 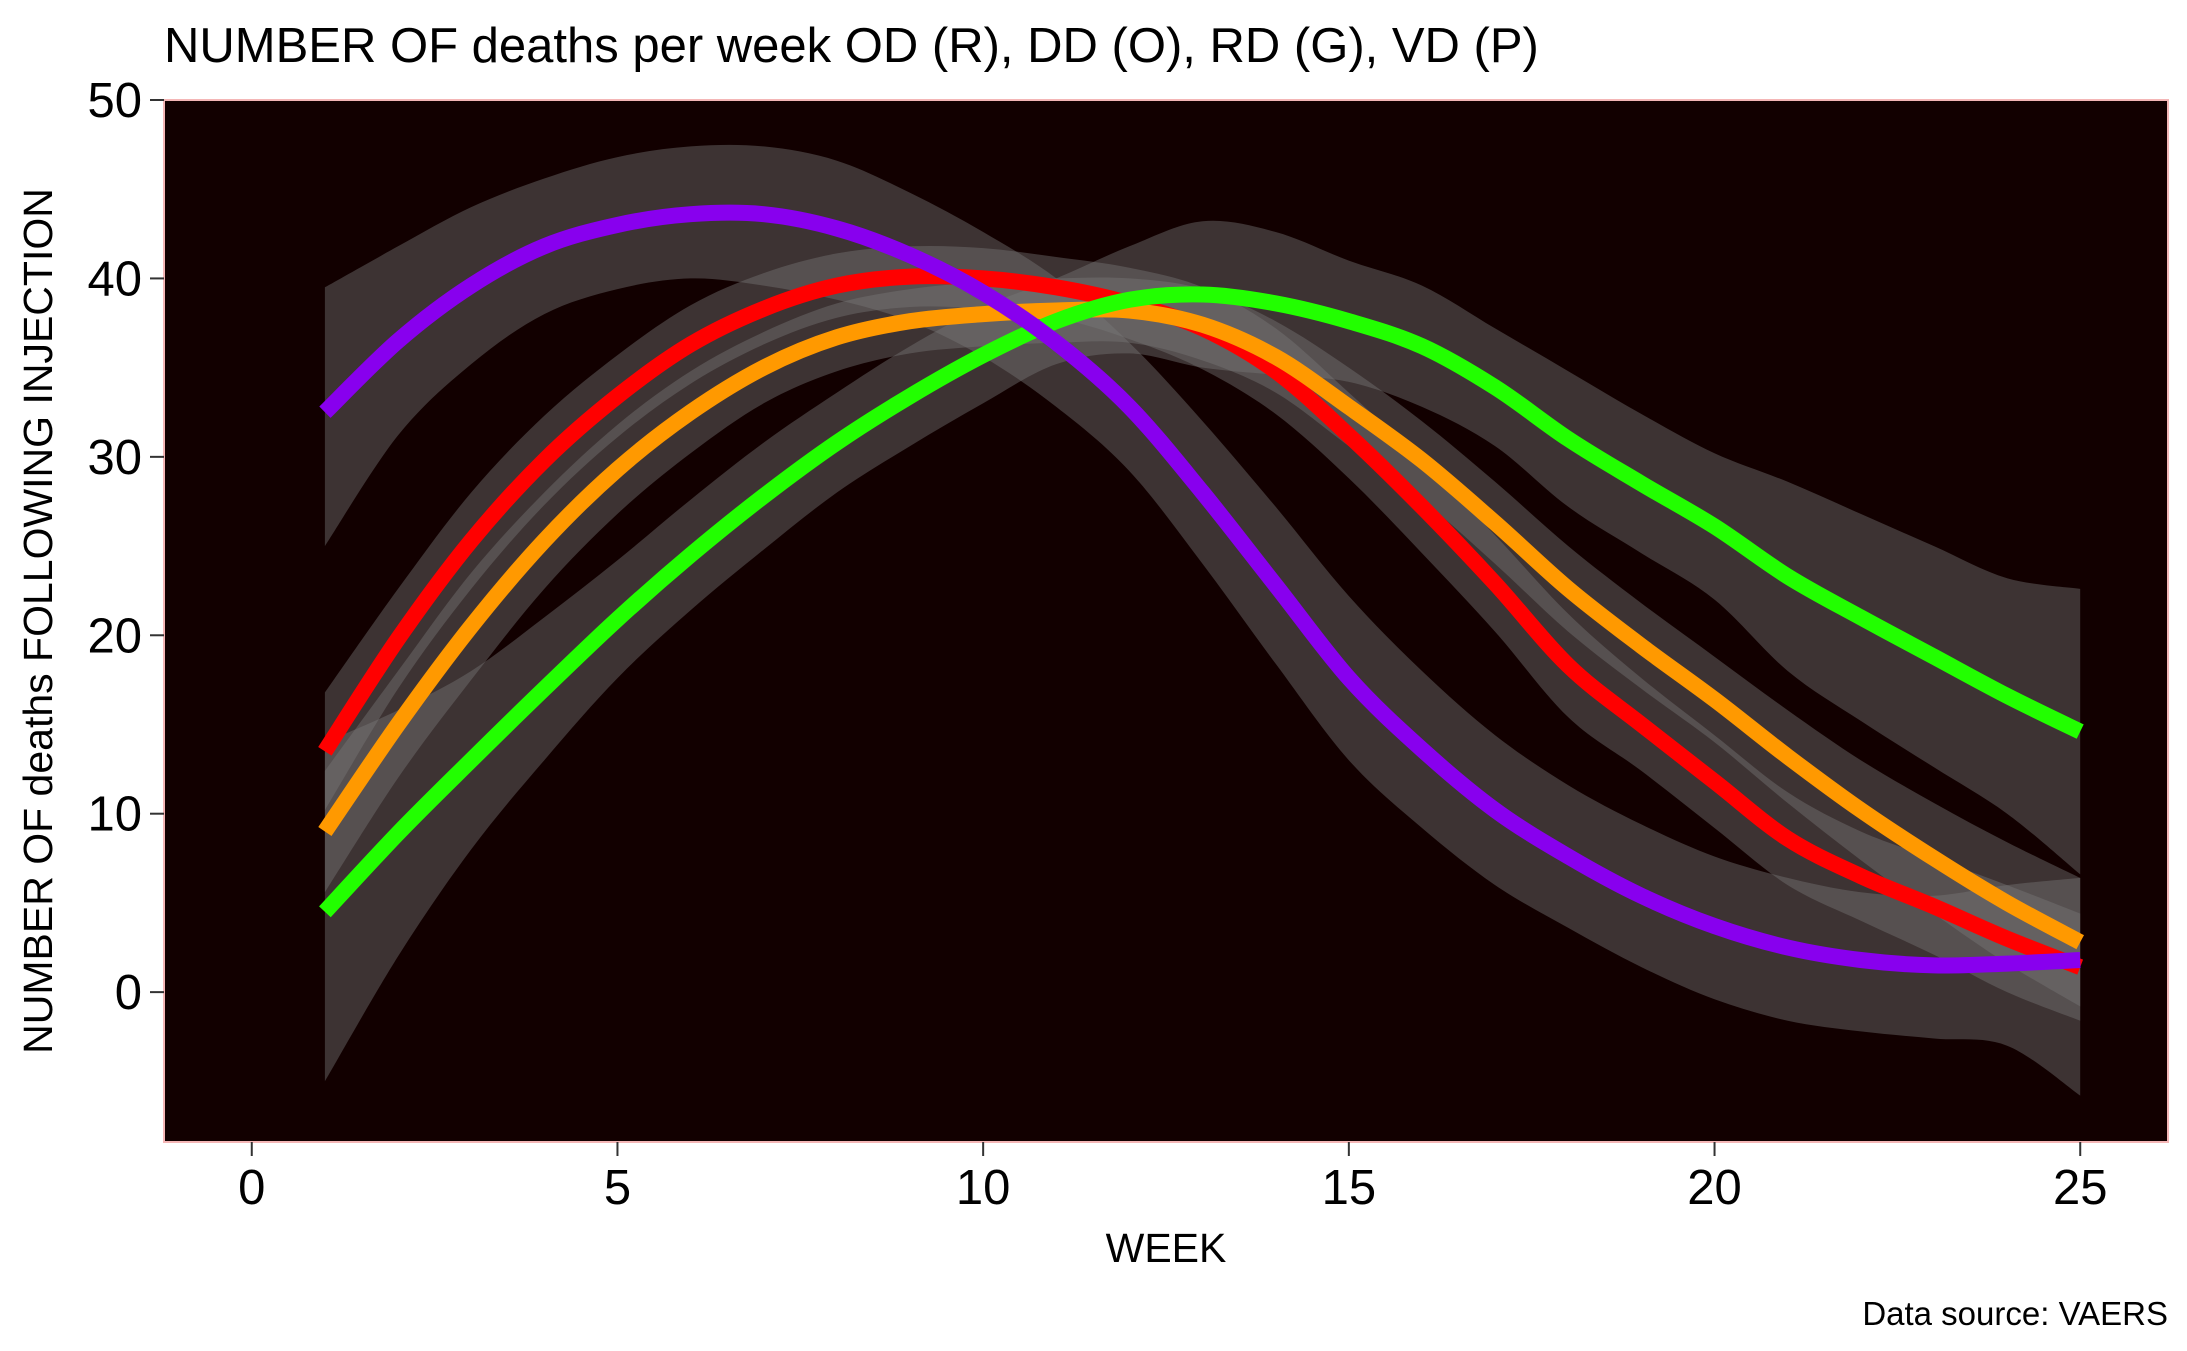 What do you see at coordinates (1349, 1188) in the screenshot?
I see `x-tick-label: 15` at bounding box center [1349, 1188].